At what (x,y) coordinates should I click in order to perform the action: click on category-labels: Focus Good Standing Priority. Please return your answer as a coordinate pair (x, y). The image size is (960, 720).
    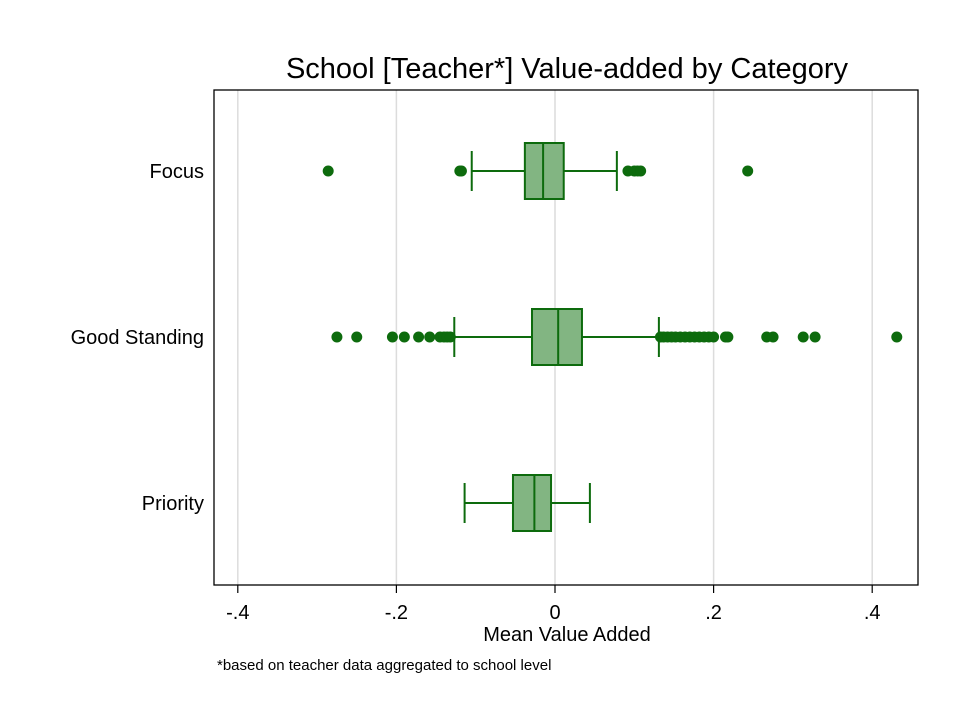
    Looking at the image, I should click on (137, 338).